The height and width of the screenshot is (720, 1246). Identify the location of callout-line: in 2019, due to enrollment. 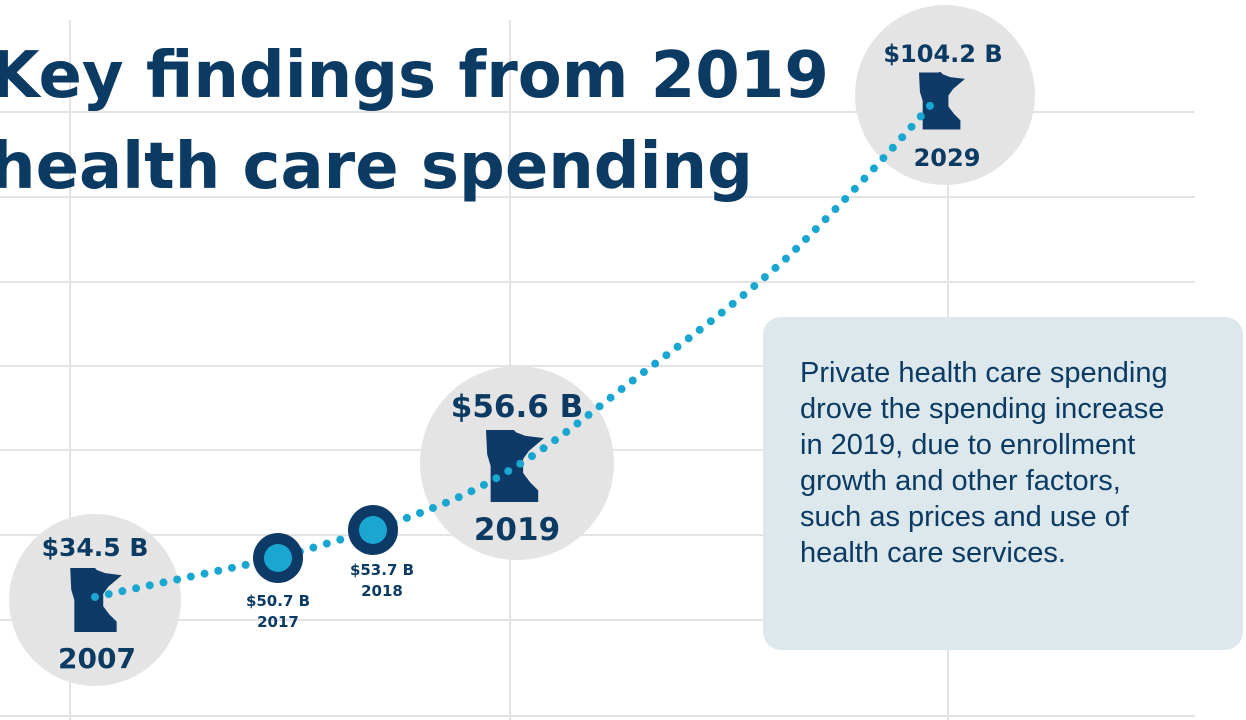
(967, 445).